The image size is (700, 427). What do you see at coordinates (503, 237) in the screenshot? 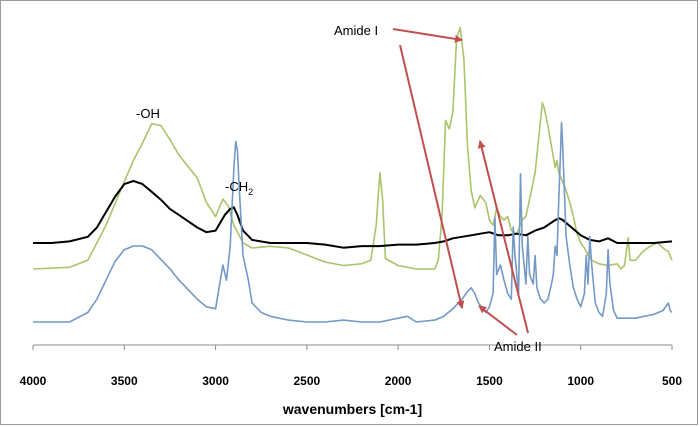
I see `arrow-amide-ii-up` at bounding box center [503, 237].